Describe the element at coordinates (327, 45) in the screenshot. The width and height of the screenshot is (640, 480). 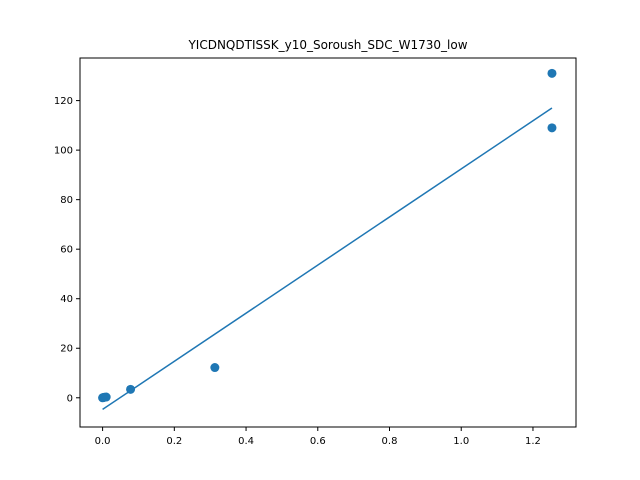
I see `chart-title: YICDNQDTISSK_y10_Soroush_SDC_W1730_low` at that location.